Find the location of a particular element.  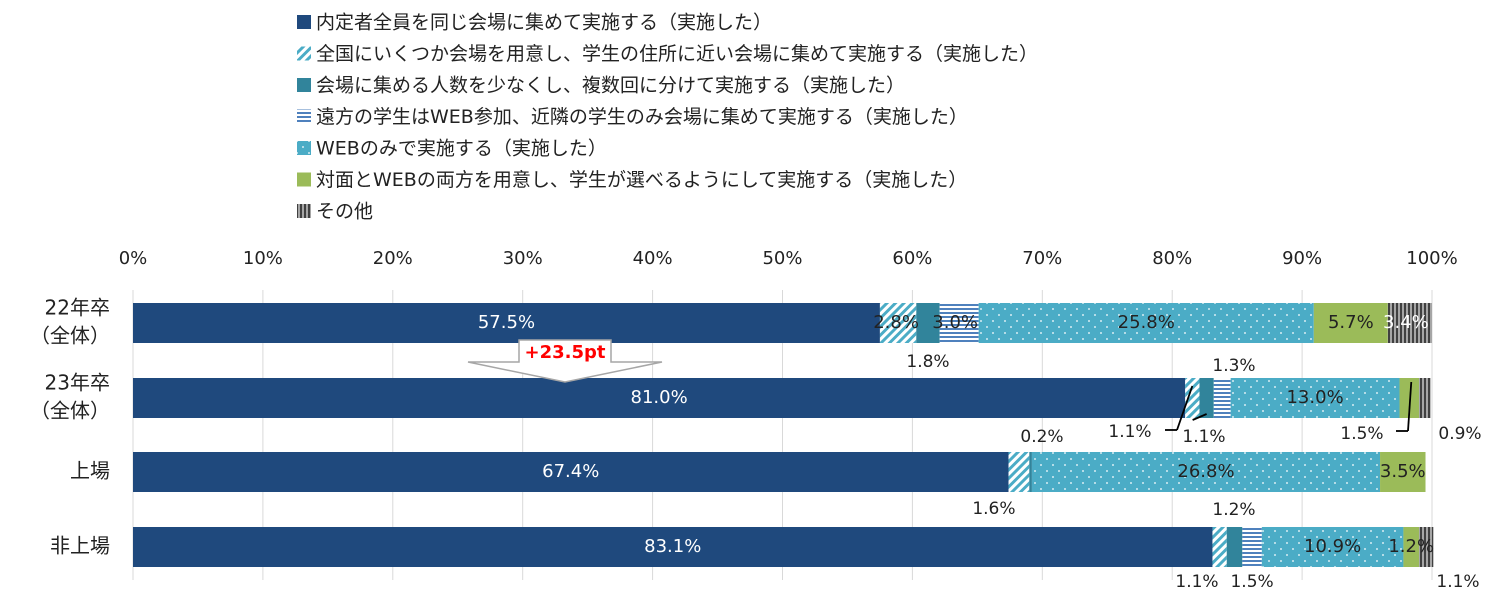

x-axis-ticks: 0% 10% 20% 30% 40% 50% 60% 70% 80% 90% 100% is located at coordinates (788, 258).